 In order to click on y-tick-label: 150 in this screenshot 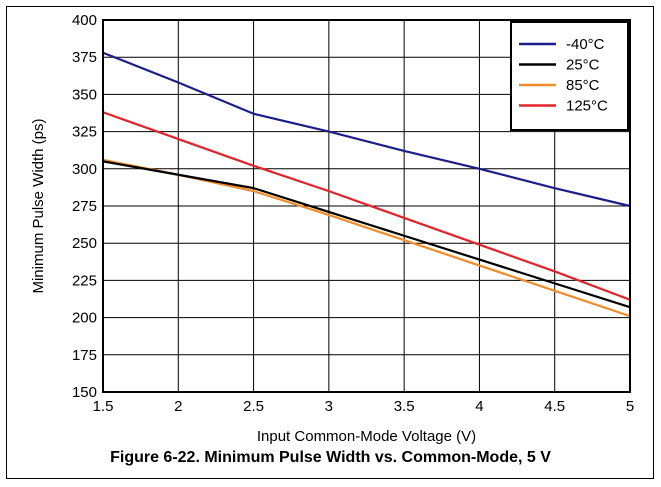, I will do `click(84, 392)`.